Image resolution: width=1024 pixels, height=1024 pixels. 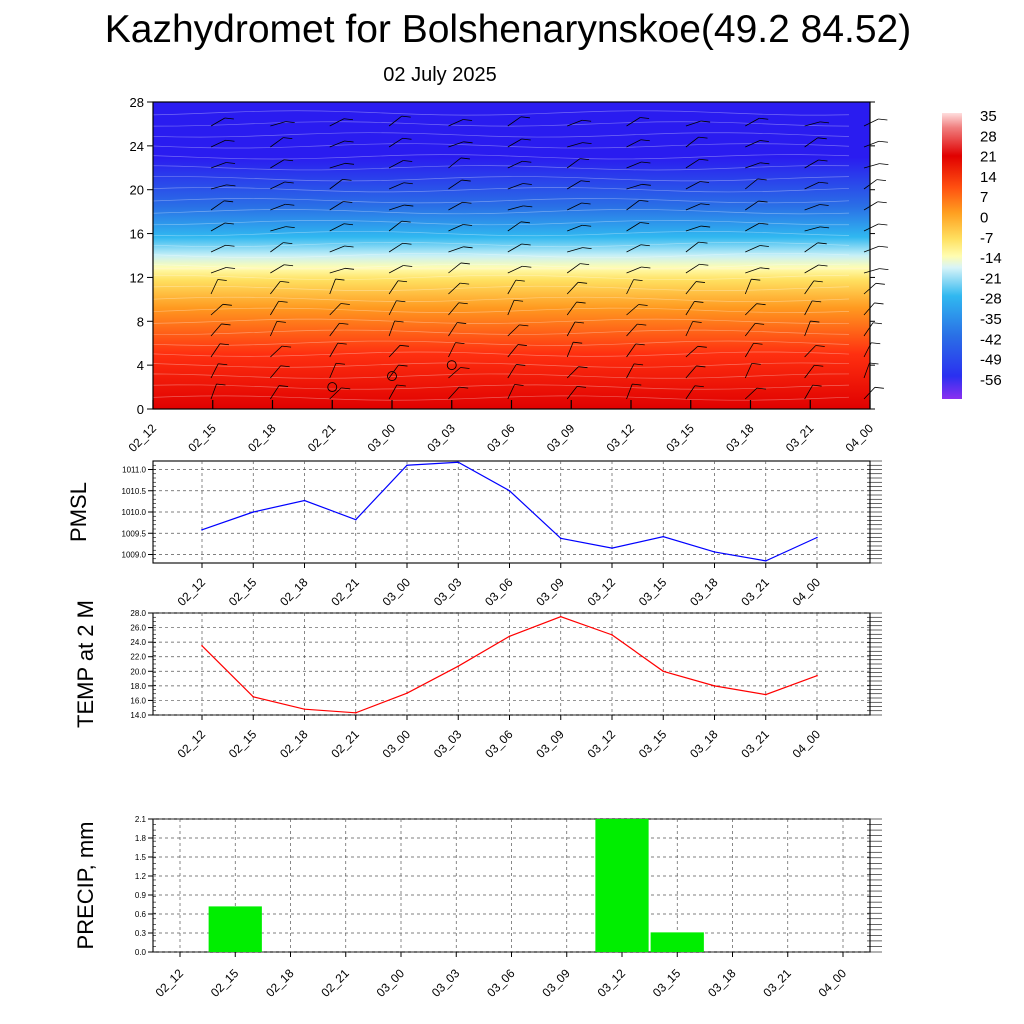 I want to click on calm-wind-marker, so click(x=451, y=365).